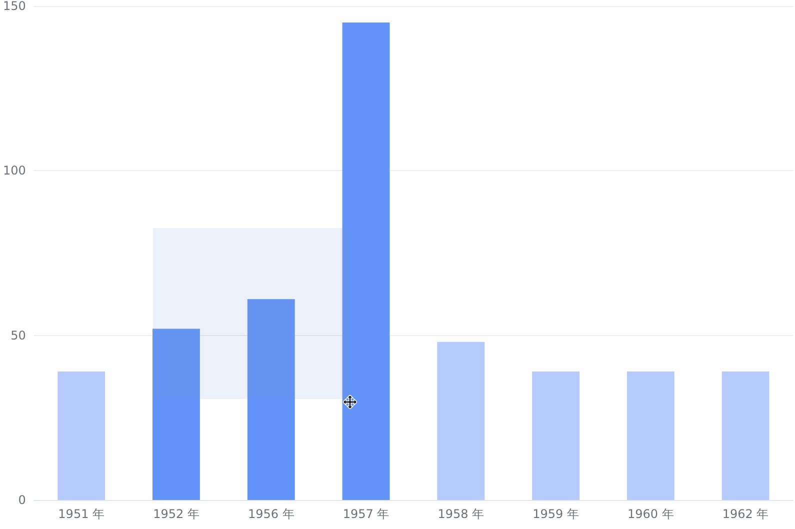 Image resolution: width=795 pixels, height=529 pixels. What do you see at coordinates (745, 514) in the screenshot?
I see `x-tick-label: 1962 年` at bounding box center [745, 514].